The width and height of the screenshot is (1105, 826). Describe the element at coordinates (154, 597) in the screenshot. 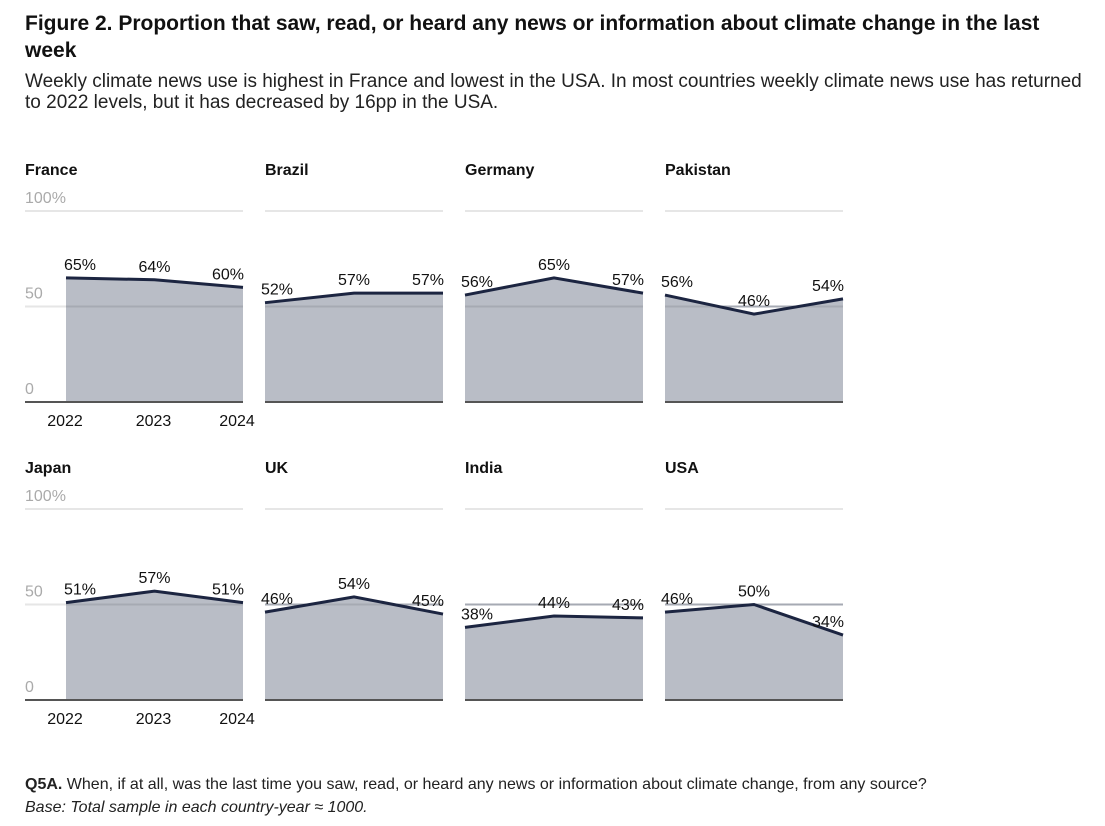

I see `series-line-japan` at that location.